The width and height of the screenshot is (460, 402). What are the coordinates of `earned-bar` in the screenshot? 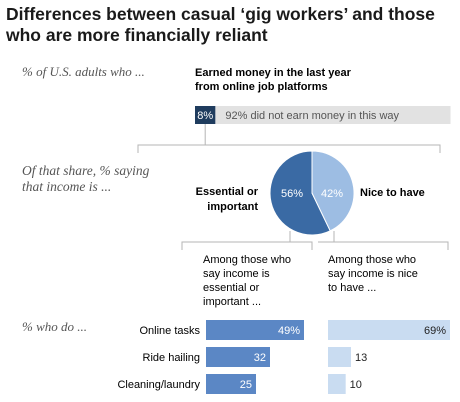 It's located at (205, 115).